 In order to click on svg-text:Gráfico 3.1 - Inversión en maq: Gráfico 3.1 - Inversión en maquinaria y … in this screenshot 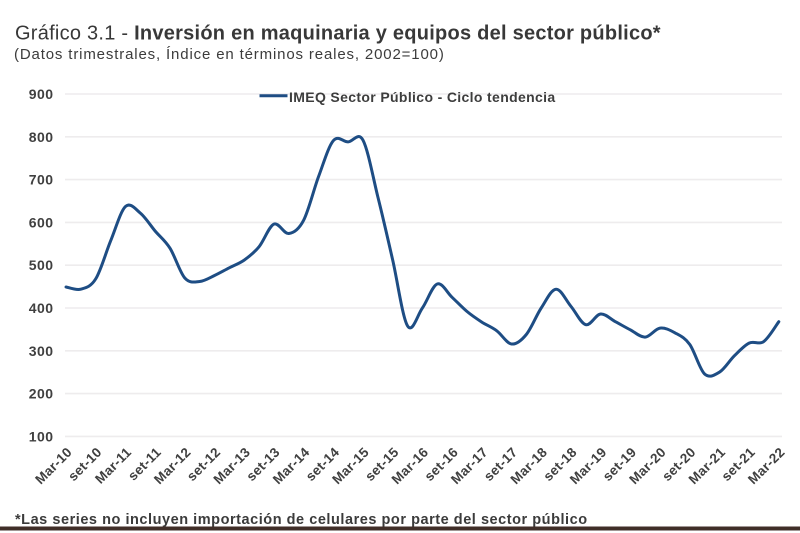, I will do `click(338, 33)`.